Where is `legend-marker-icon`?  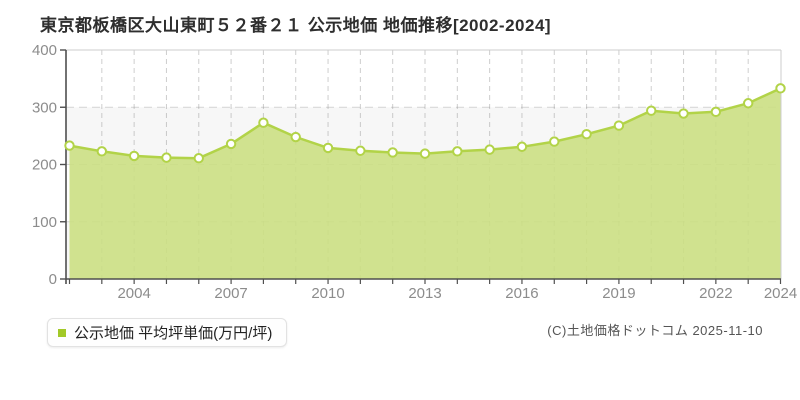 legend-marker-icon is located at coordinates (62, 332).